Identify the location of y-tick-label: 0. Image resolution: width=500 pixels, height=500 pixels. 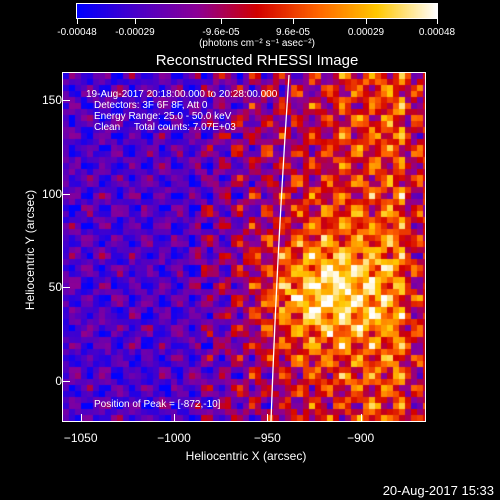
(58, 380).